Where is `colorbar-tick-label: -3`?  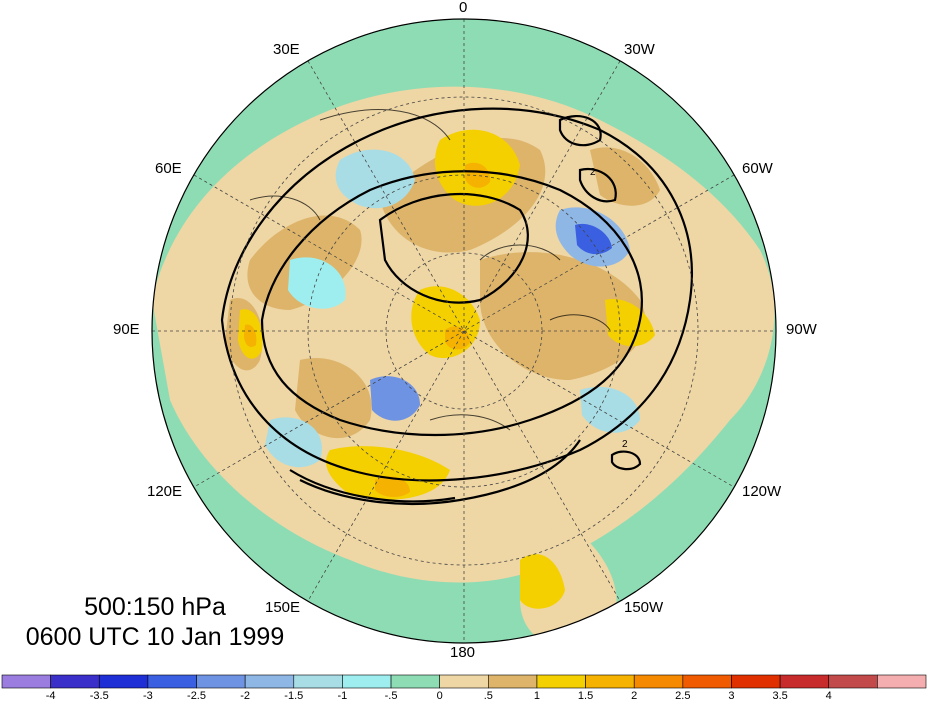
colorbar-tick-label: -3 is located at coordinates (148, 696).